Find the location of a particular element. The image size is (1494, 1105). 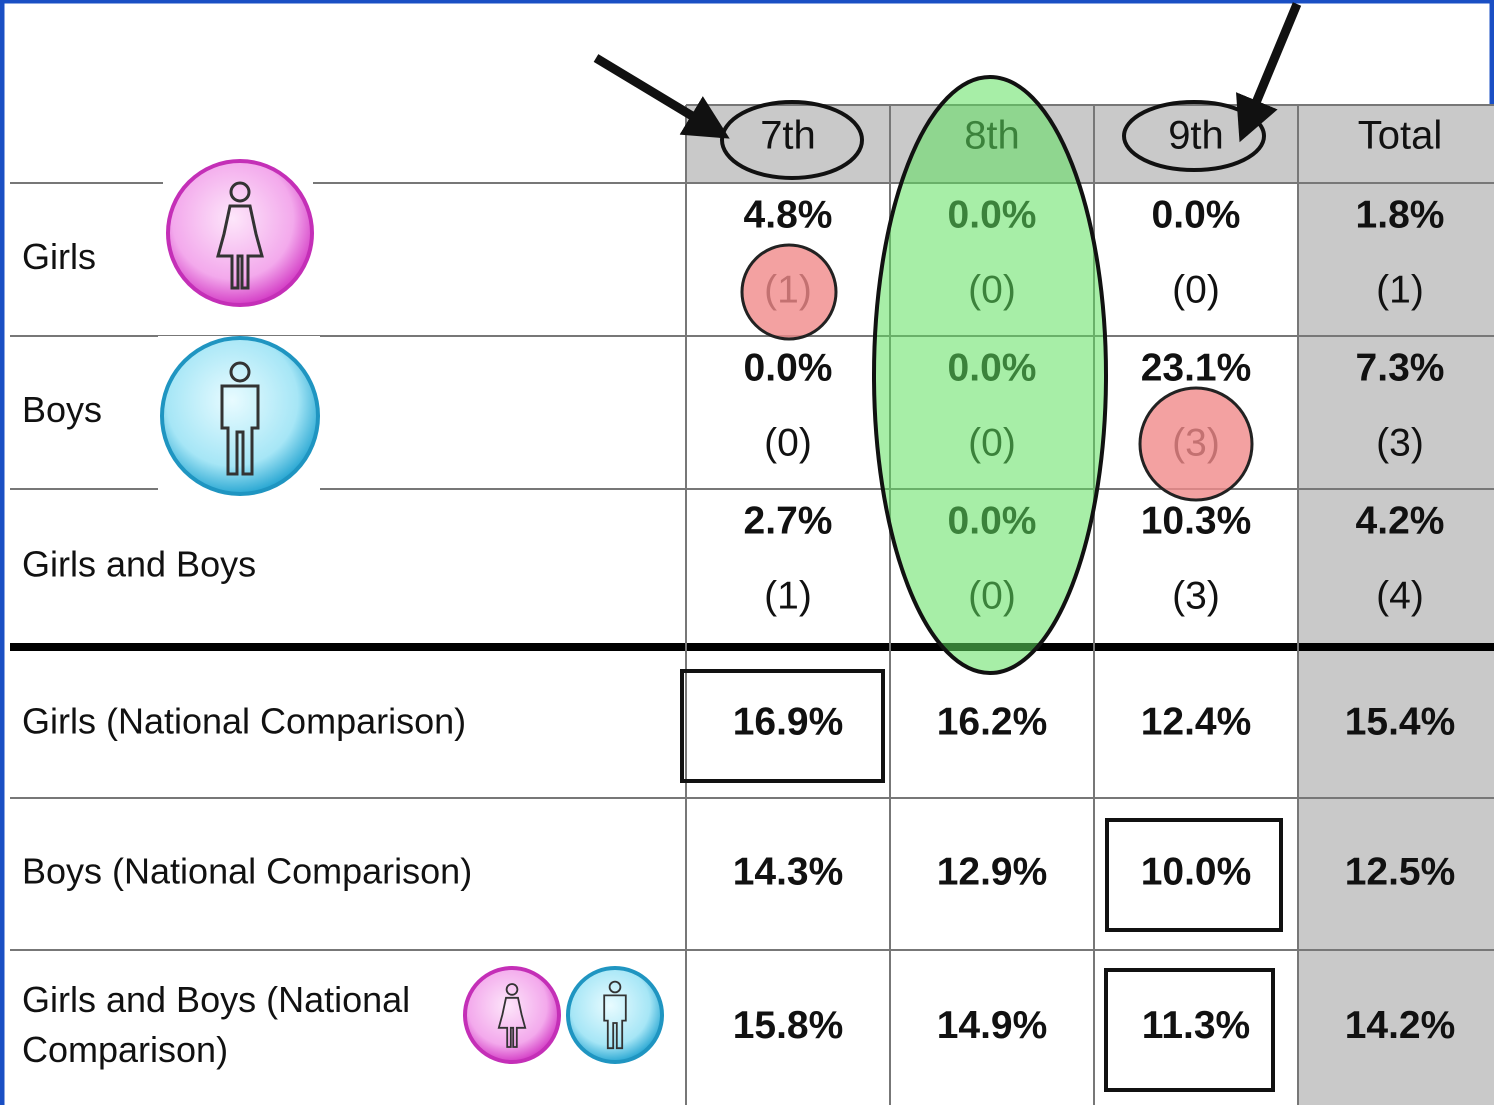

percent: 12.5% is located at coordinates (1400, 871).